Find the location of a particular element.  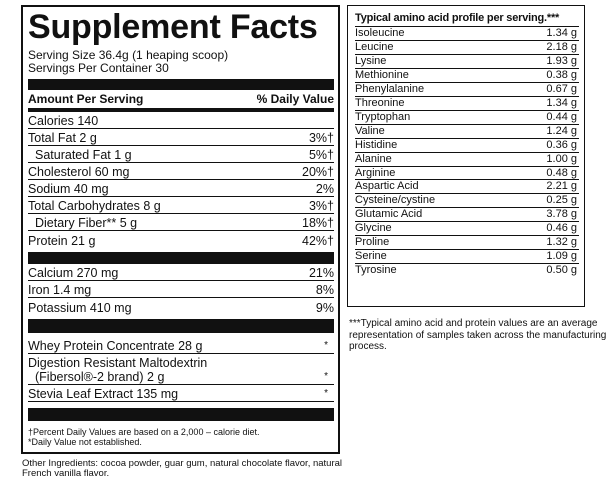

nutrient-row-sodium: Sodium 40 mg 2% is located at coordinates (181, 189).